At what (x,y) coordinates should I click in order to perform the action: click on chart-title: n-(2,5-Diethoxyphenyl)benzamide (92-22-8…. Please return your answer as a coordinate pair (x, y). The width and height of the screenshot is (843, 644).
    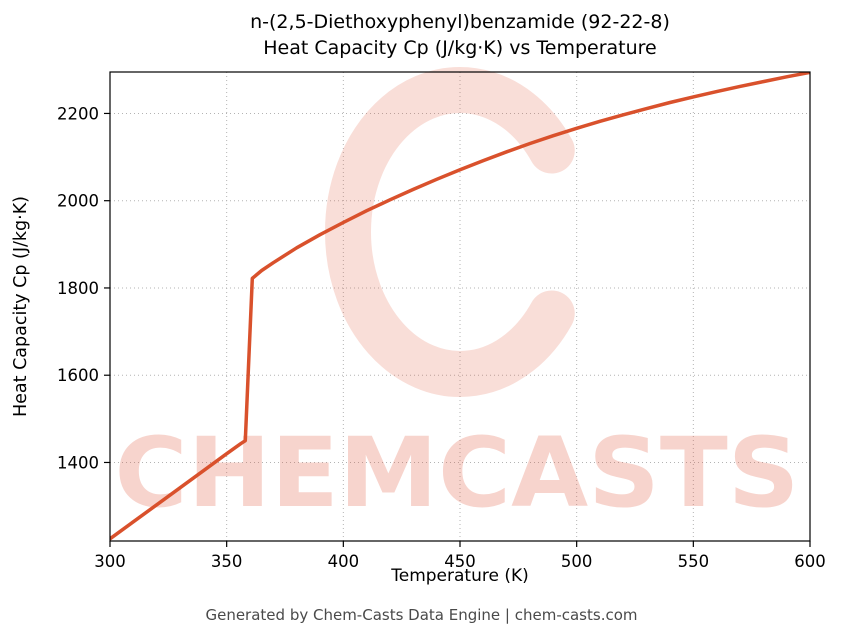
    Looking at the image, I should click on (460, 22).